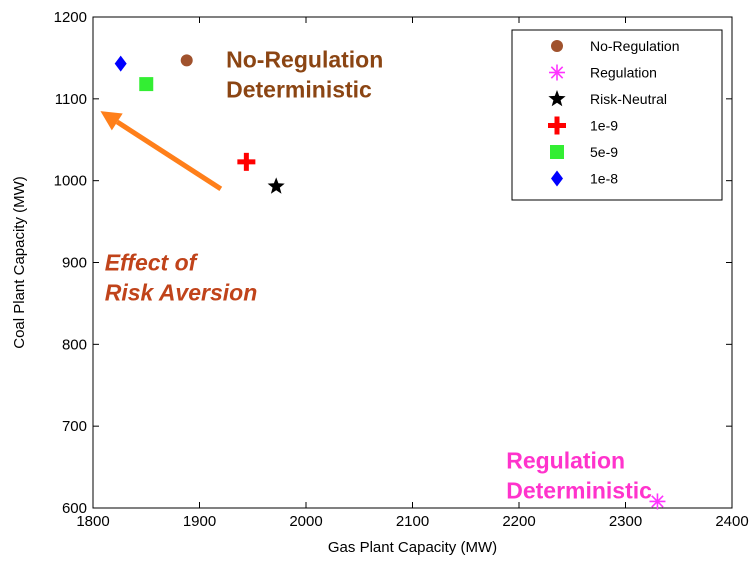  Describe the element at coordinates (169, 155) in the screenshot. I see `arrow-shaft` at that location.